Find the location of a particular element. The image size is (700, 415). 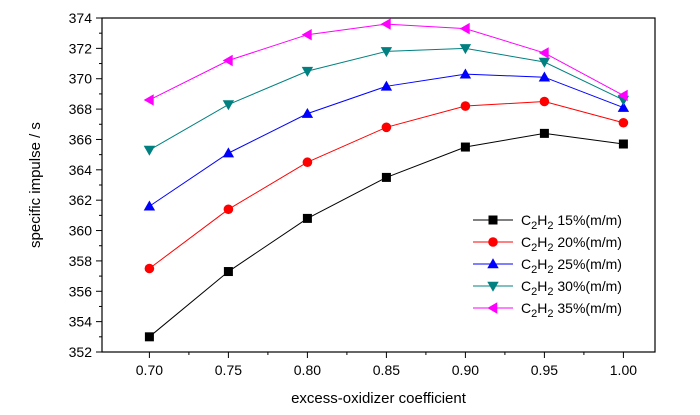

legend-label: C2H2 25%(m/m) is located at coordinates (571, 266).